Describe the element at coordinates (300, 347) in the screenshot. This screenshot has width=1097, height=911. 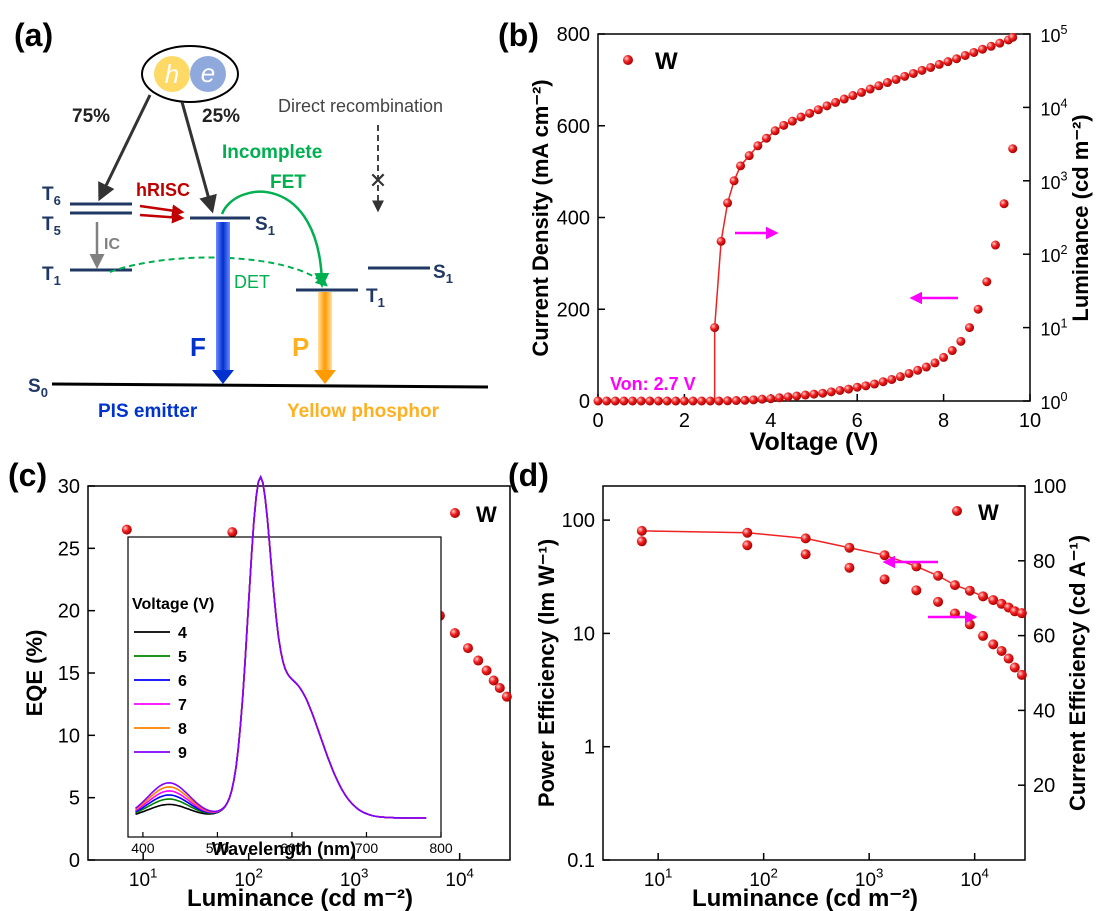
I see `label-p: P` at that location.